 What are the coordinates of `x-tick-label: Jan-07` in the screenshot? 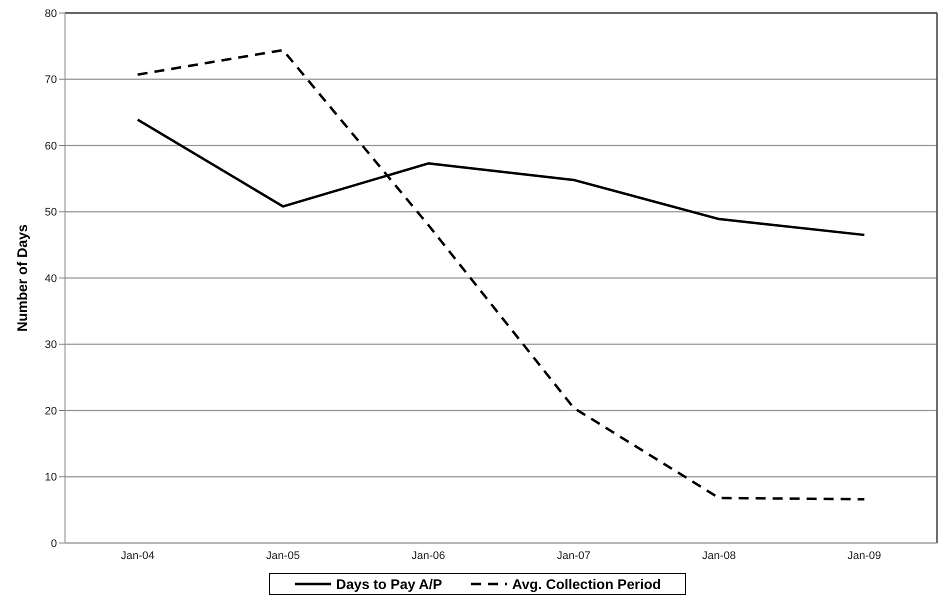 It's located at (573, 556).